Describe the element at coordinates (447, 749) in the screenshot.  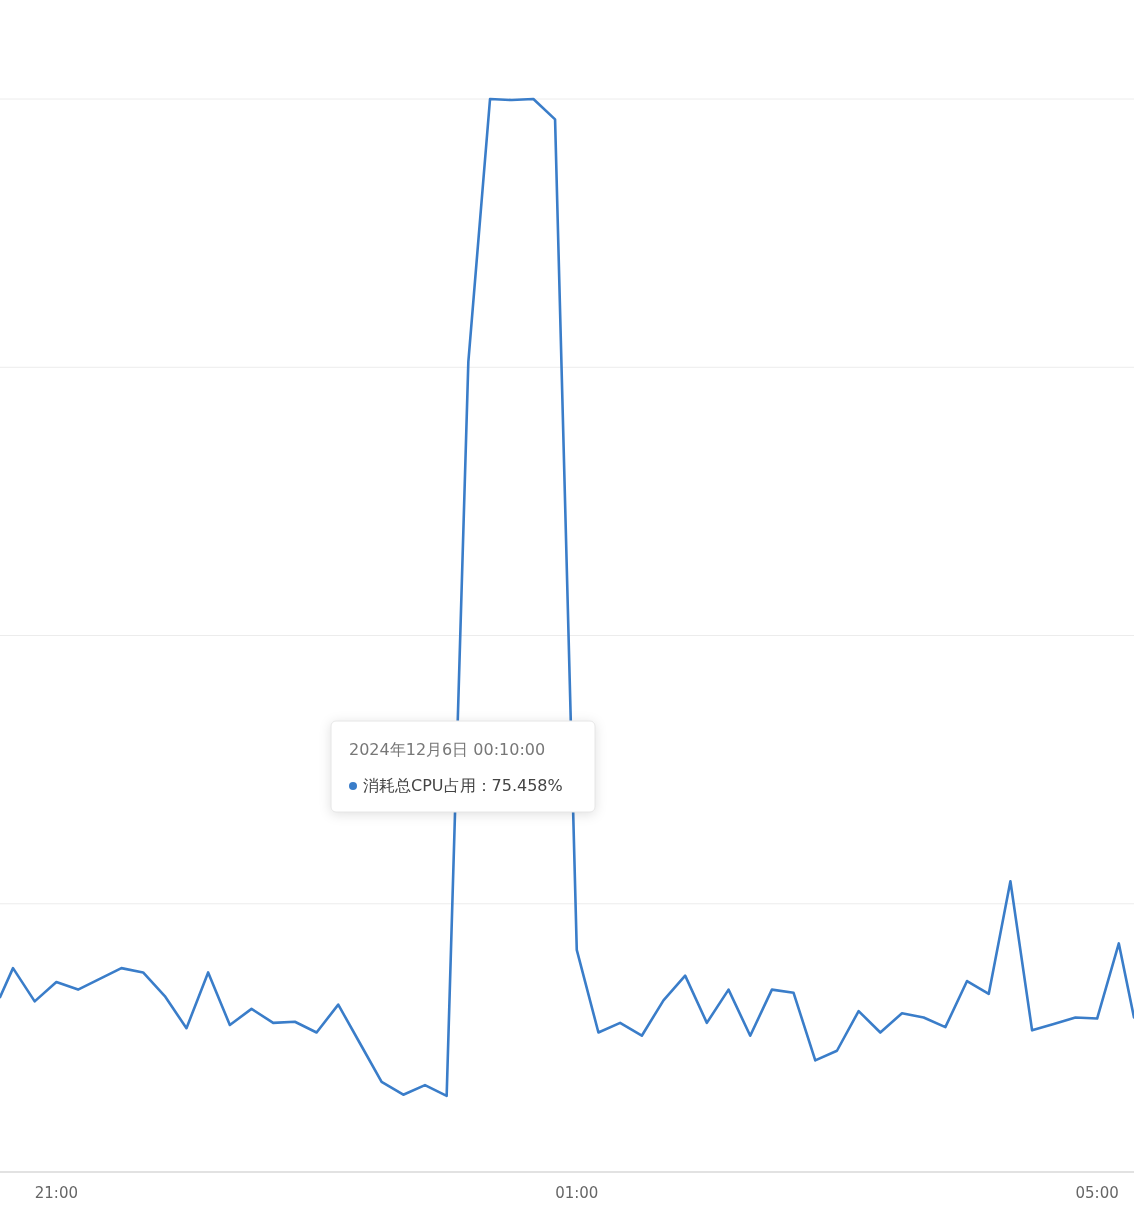
I see `annotation: 2024年12月6日 00:10:00` at that location.